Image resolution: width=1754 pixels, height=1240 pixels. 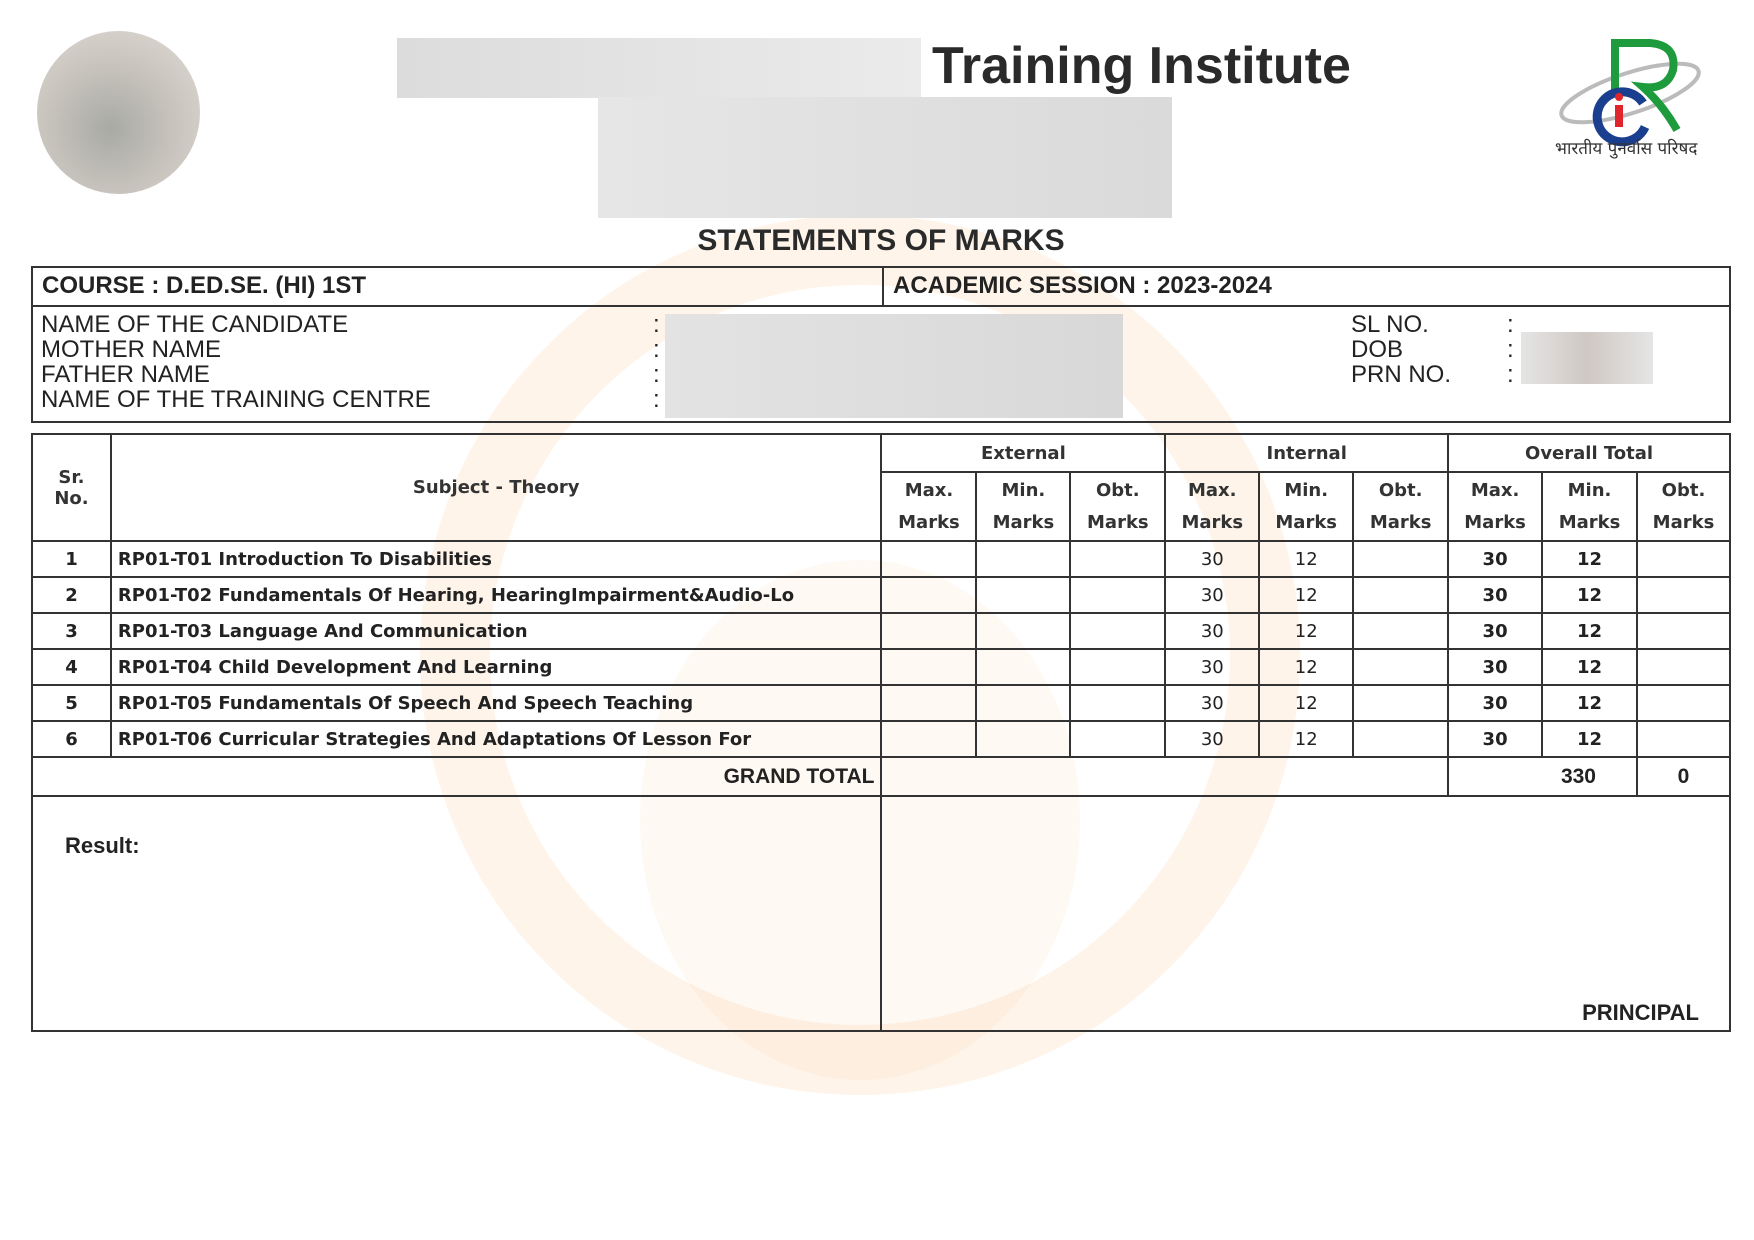 I want to click on grand-total-blank, so click(x=1165, y=776).